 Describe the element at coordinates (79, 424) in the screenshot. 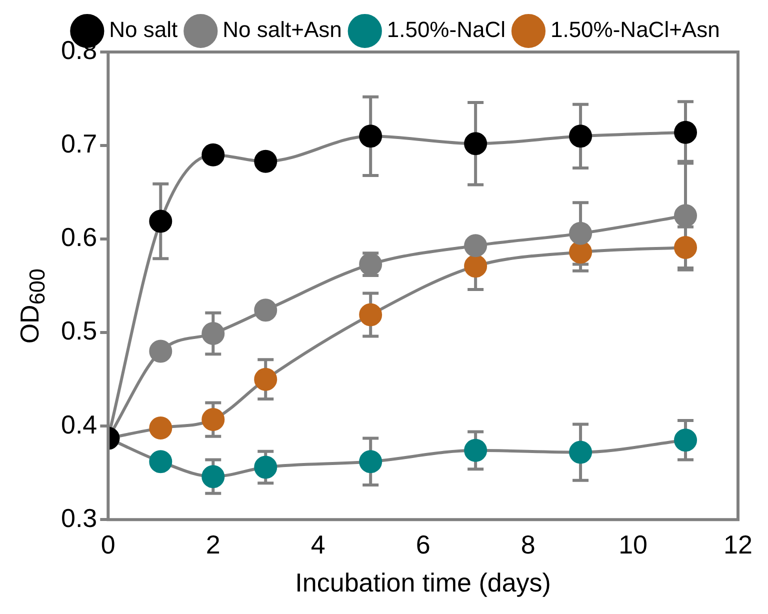

I see `y-tick-label: 0.4` at that location.